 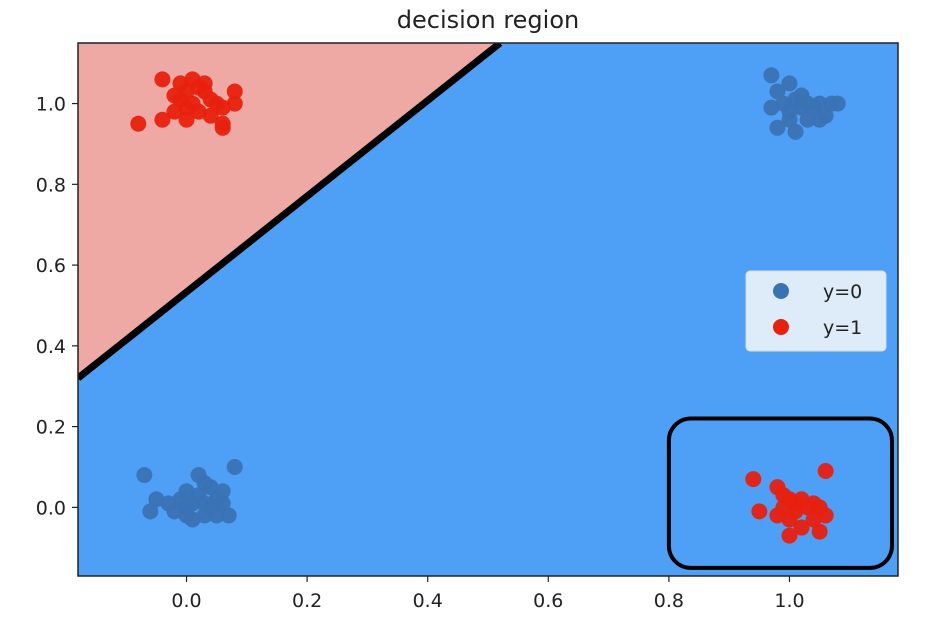 I want to click on x-tick-label: 0.8, so click(x=669, y=601).